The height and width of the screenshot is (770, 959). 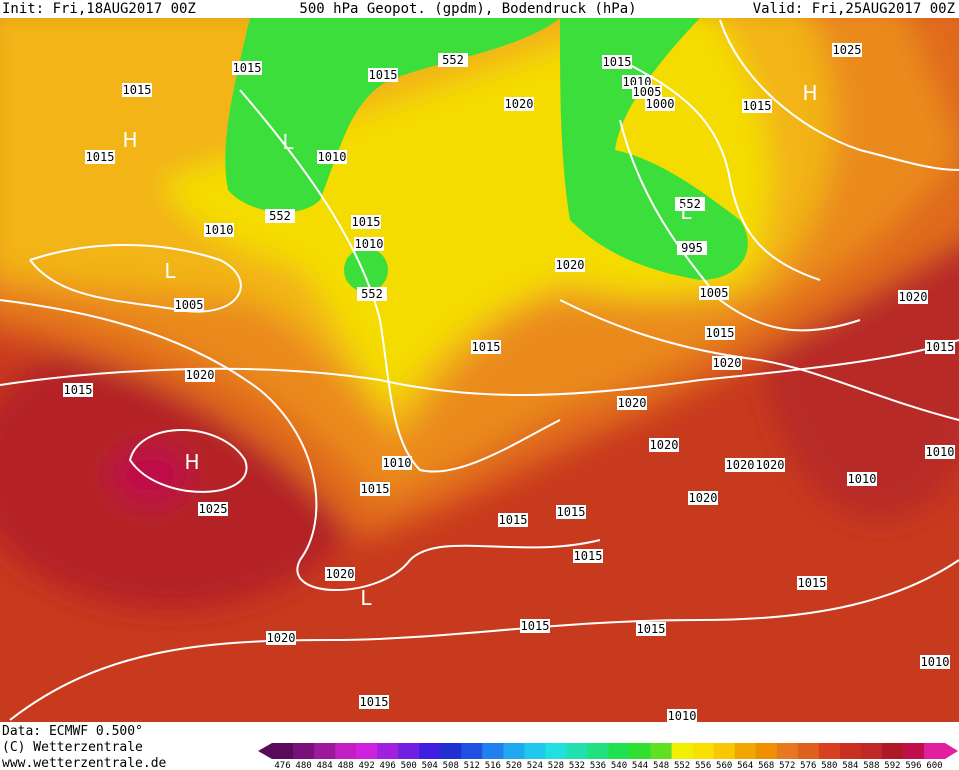 What do you see at coordinates (598, 765) in the screenshot?
I see `scale-label: 536` at bounding box center [598, 765].